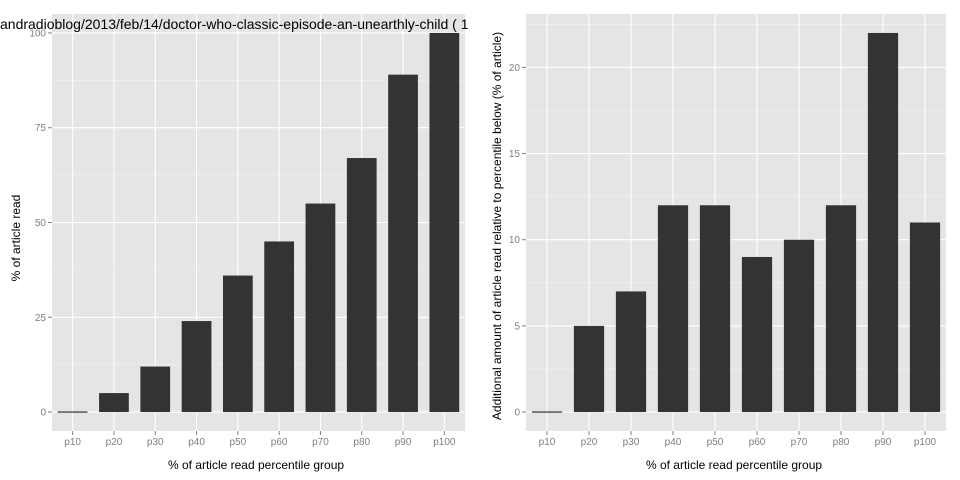 The image size is (960, 480). Describe the element at coordinates (757, 334) in the screenshot. I see `right-chart-bar-p60` at that location.